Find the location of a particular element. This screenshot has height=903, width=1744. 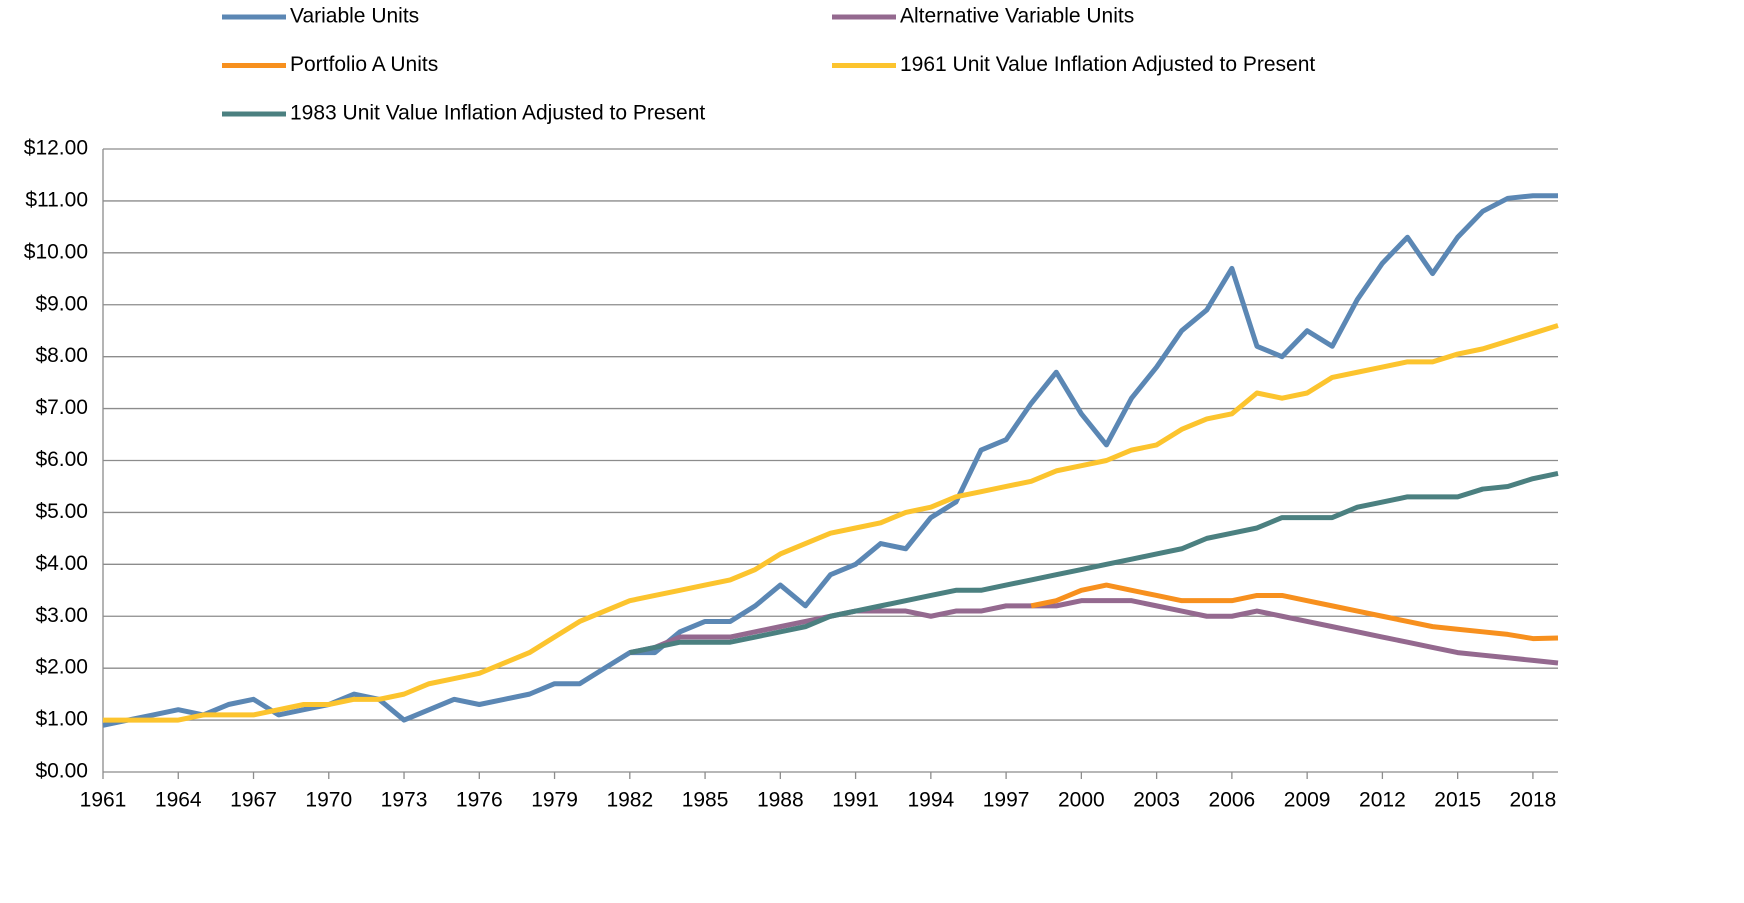

x-tick-label: 1988 is located at coordinates (780, 800).